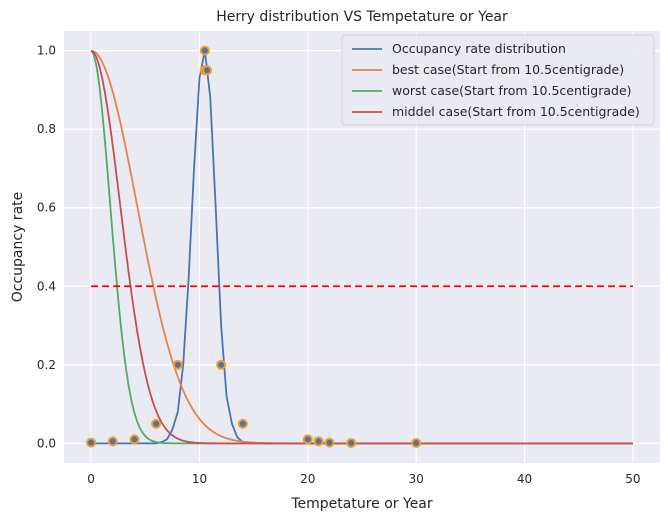 This screenshot has height=520, width=668. Describe the element at coordinates (524, 479) in the screenshot. I see `x-tick-label: 40` at that location.